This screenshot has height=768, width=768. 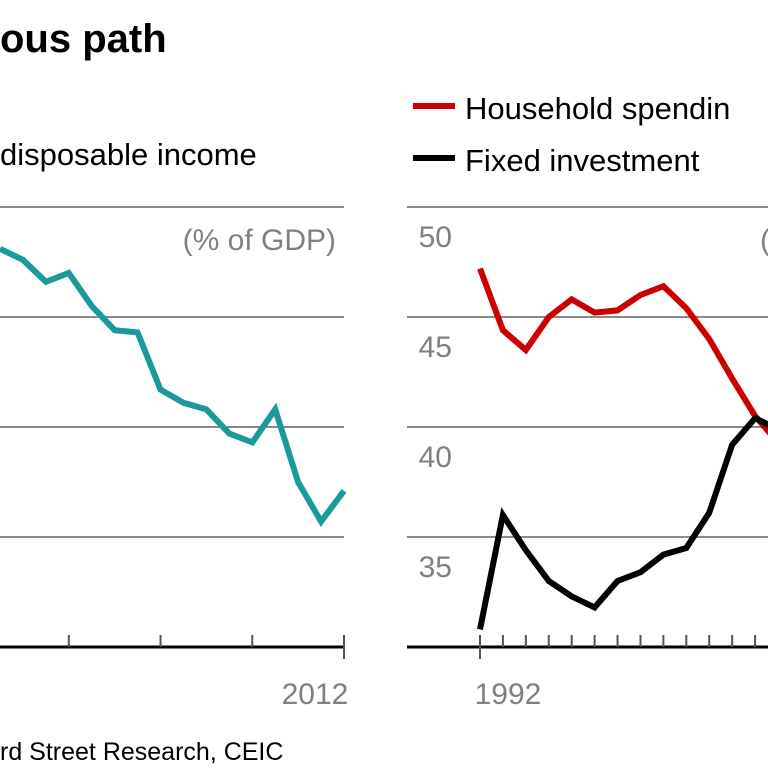 I want to click on y-tick-label: 45, so click(x=435, y=347).